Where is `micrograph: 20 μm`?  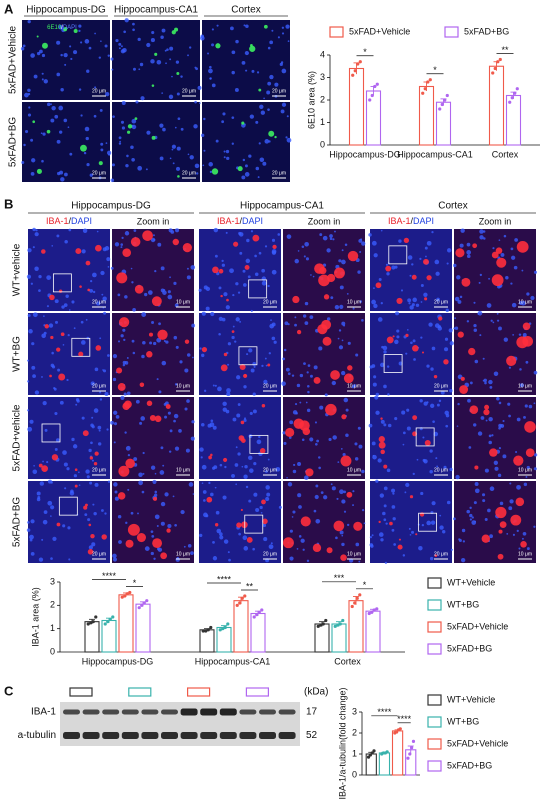
micrograph: 20 μm is located at coordinates (244, 60).